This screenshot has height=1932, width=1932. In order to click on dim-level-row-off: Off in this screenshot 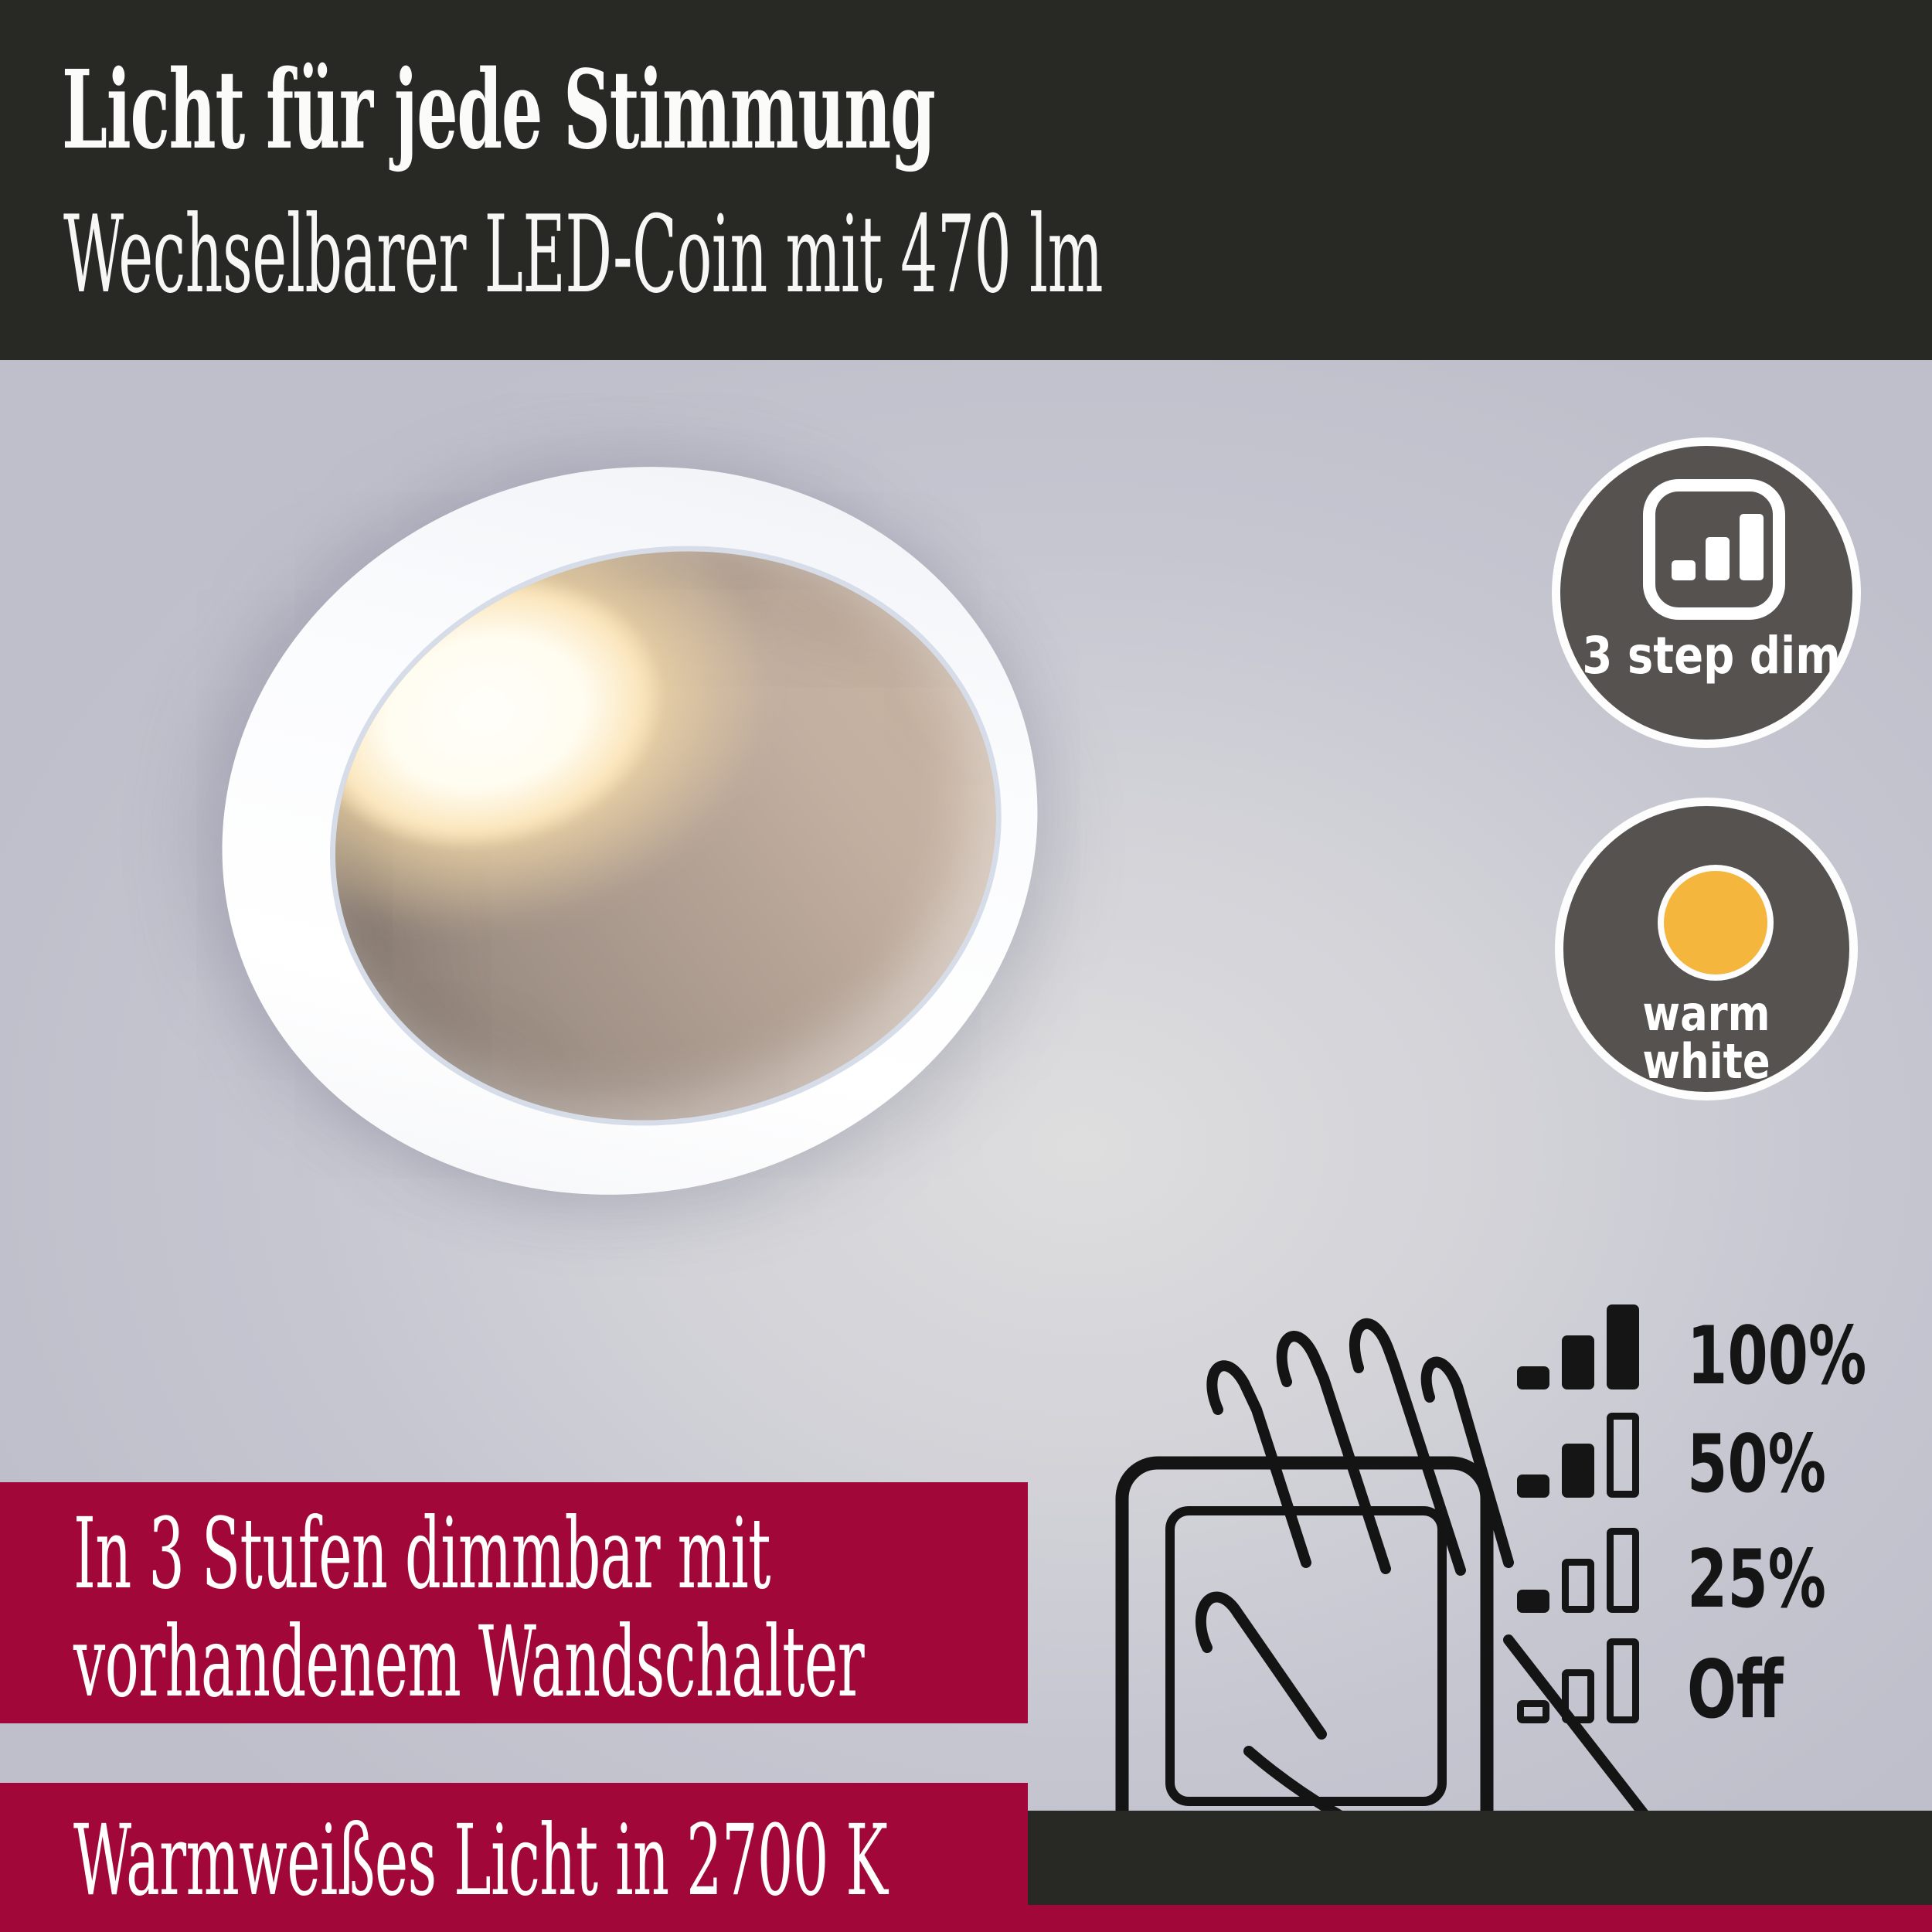, I will do `click(1668, 1687)`.